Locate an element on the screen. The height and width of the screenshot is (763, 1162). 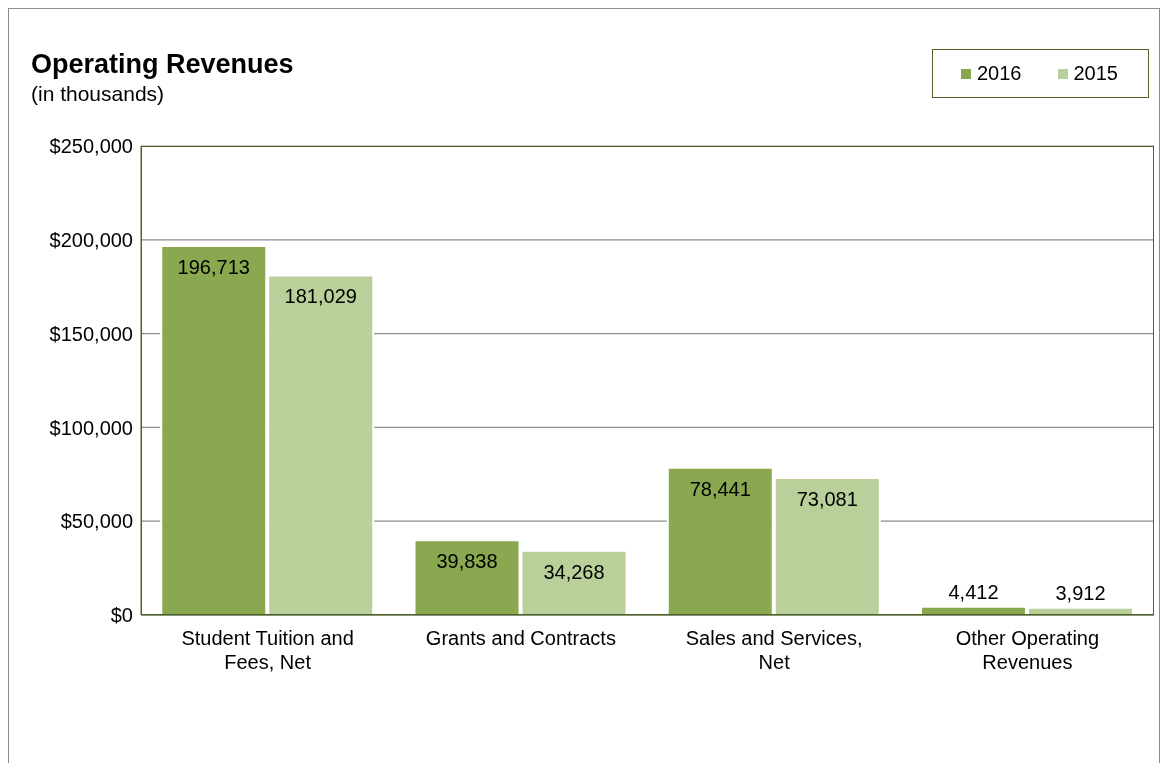
x-tick-label: Sales and Services, Net is located at coordinates (774, 650).